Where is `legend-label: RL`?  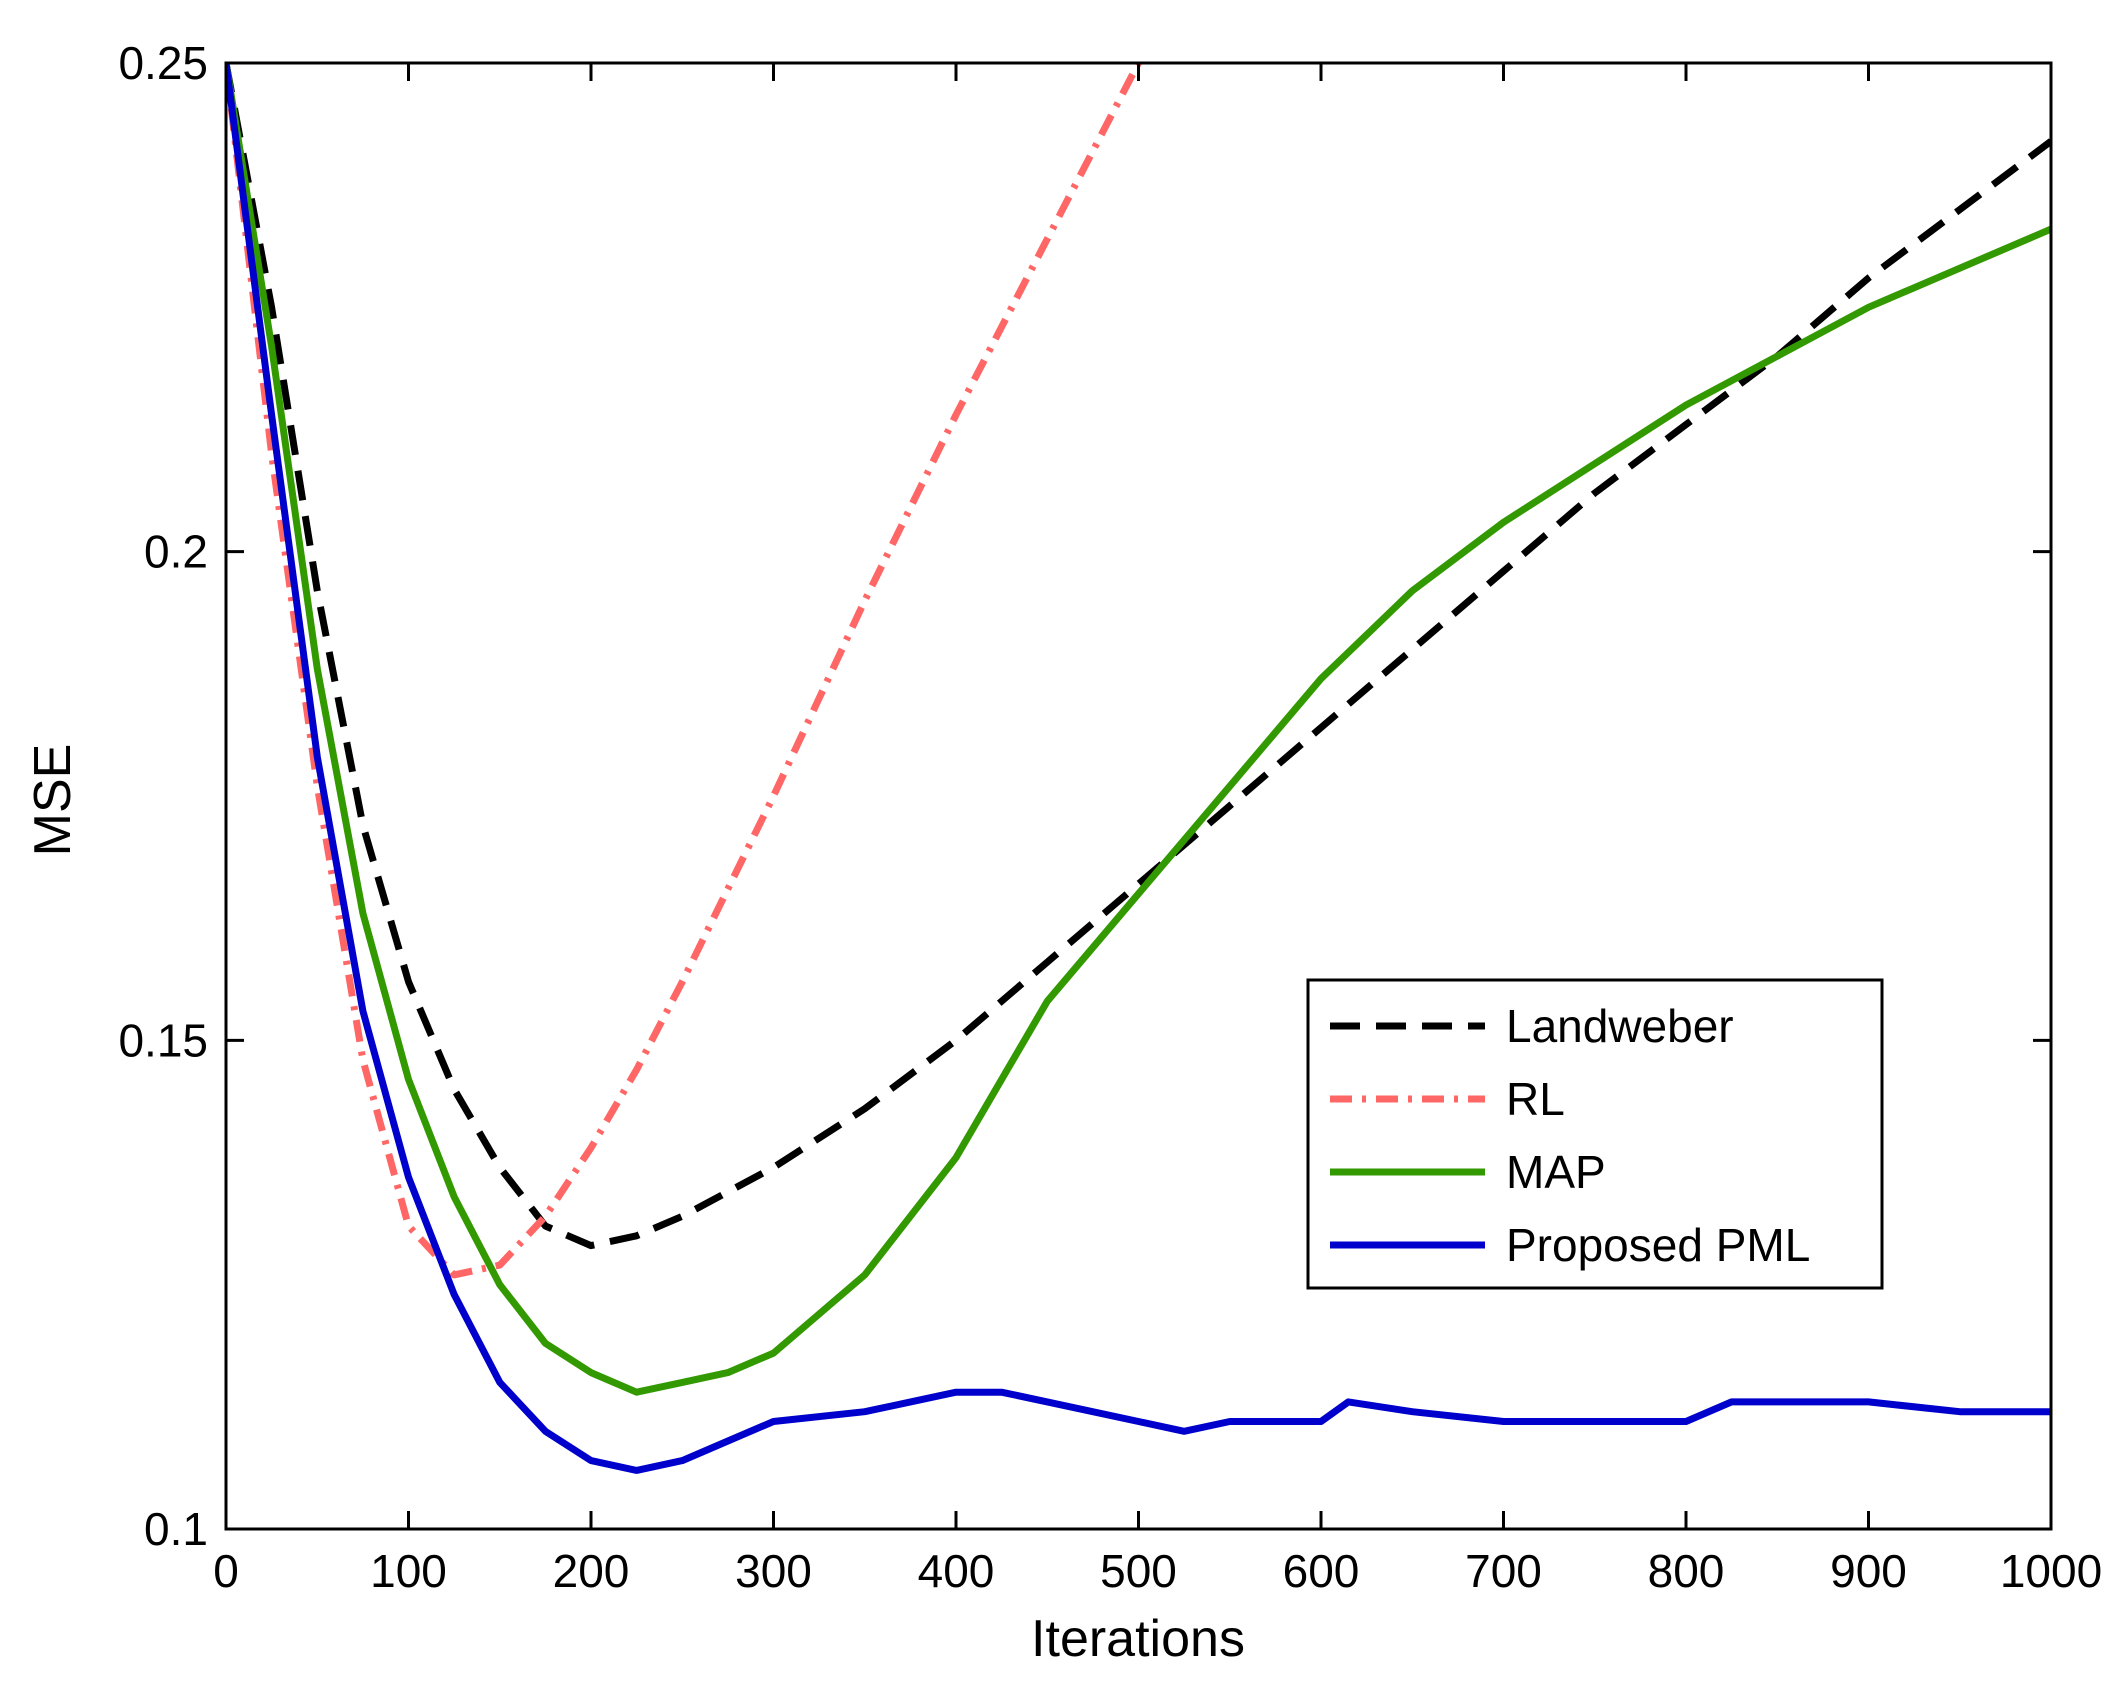
legend-label: RL is located at coordinates (1535, 1099).